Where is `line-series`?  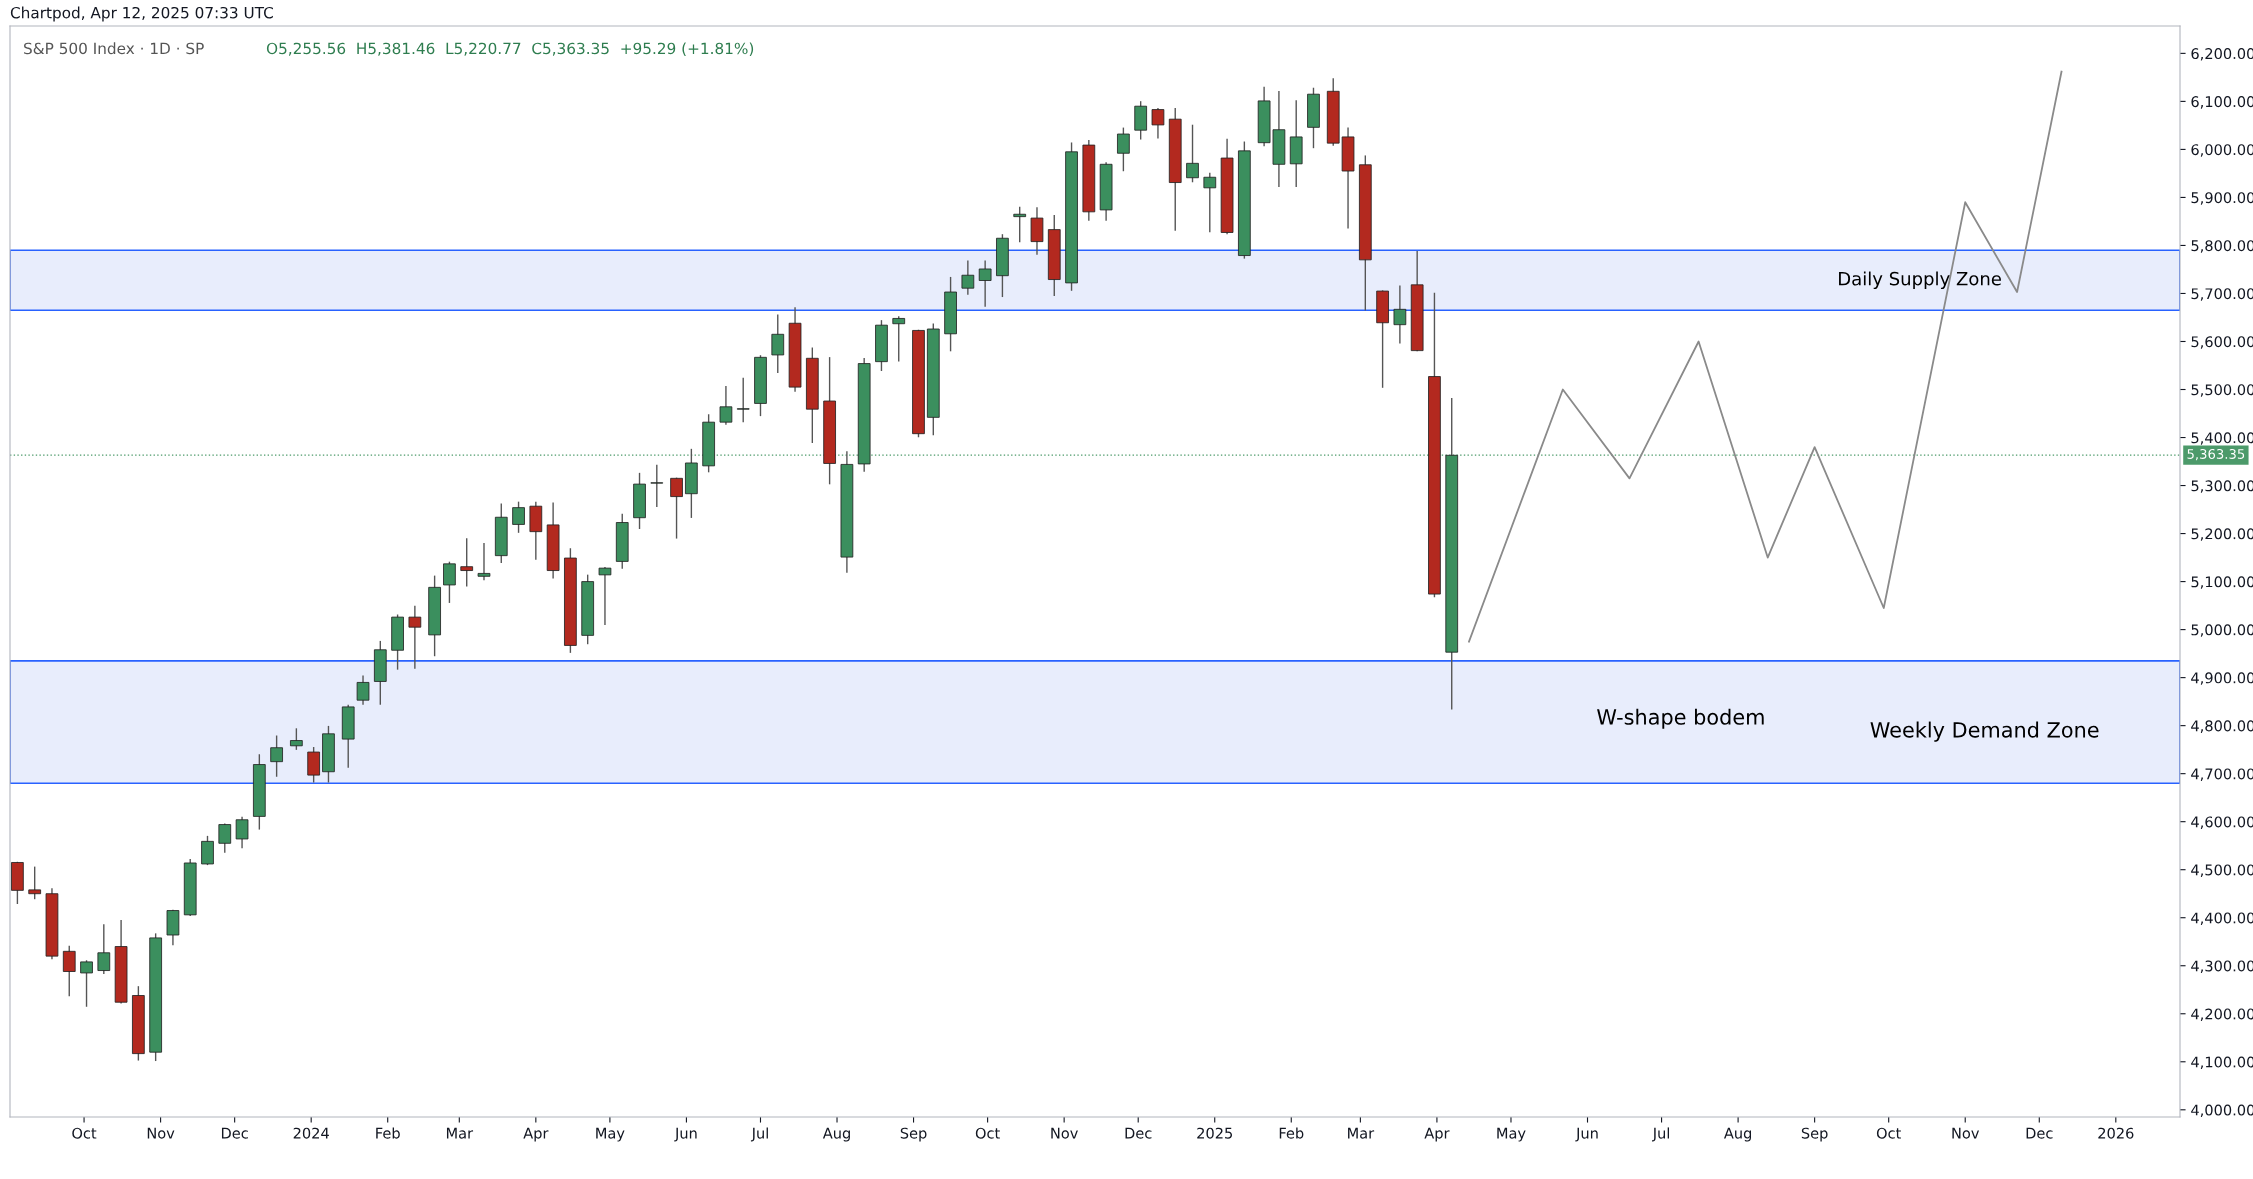 line-series is located at coordinates (1765, 356).